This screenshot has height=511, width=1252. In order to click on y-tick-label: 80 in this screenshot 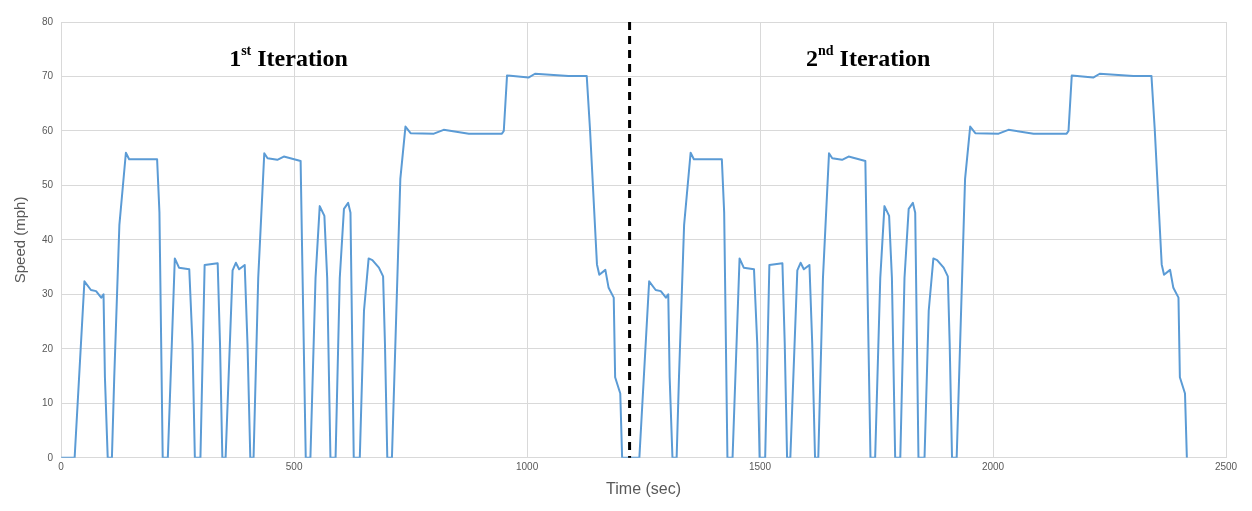, I will do `click(48, 21)`.